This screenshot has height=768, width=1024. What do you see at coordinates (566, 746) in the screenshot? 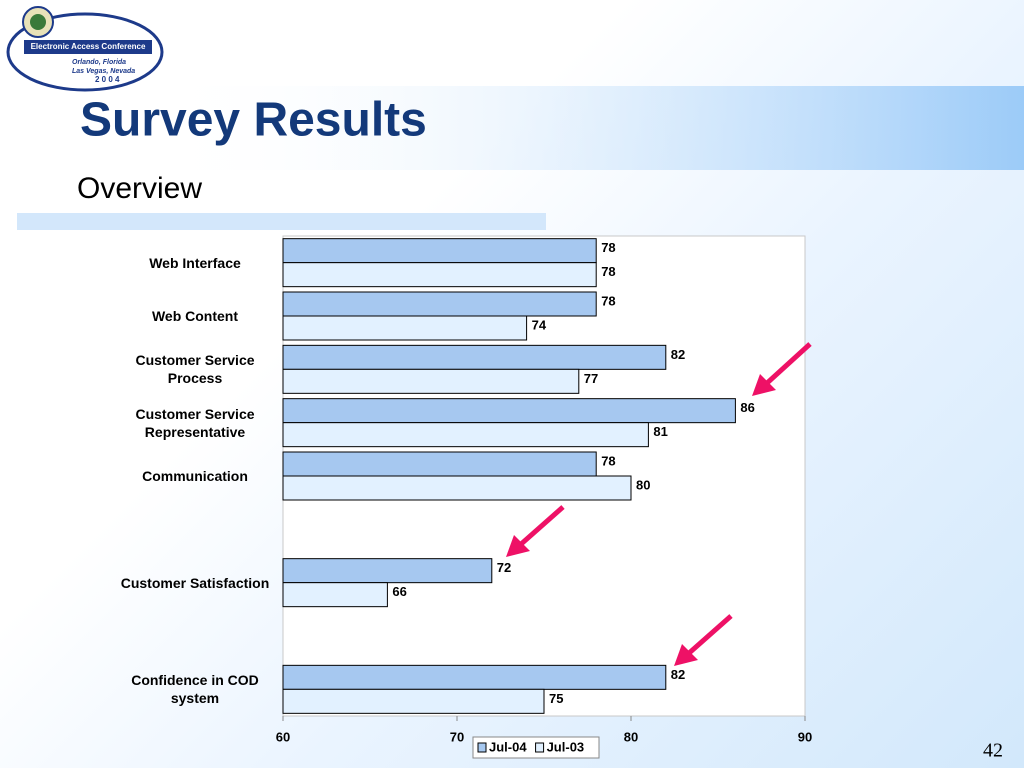
I see `legend-label: Jul-03` at bounding box center [566, 746].